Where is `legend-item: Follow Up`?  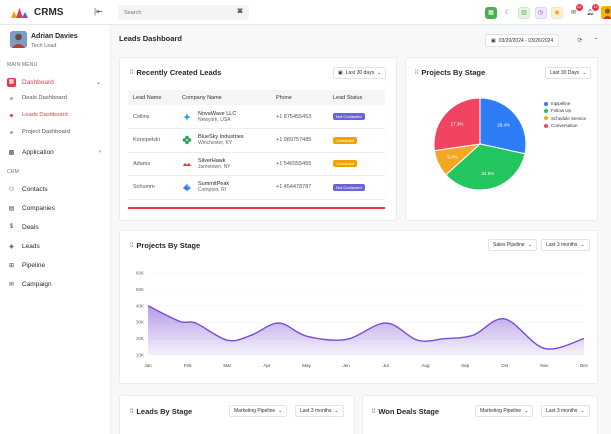 legend-item: Follow Up is located at coordinates (565, 110).